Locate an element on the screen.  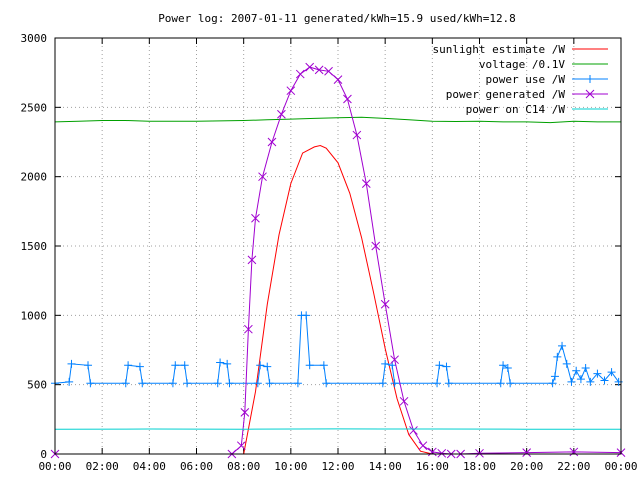
legend-label: power on C14 /W is located at coordinates (516, 109).